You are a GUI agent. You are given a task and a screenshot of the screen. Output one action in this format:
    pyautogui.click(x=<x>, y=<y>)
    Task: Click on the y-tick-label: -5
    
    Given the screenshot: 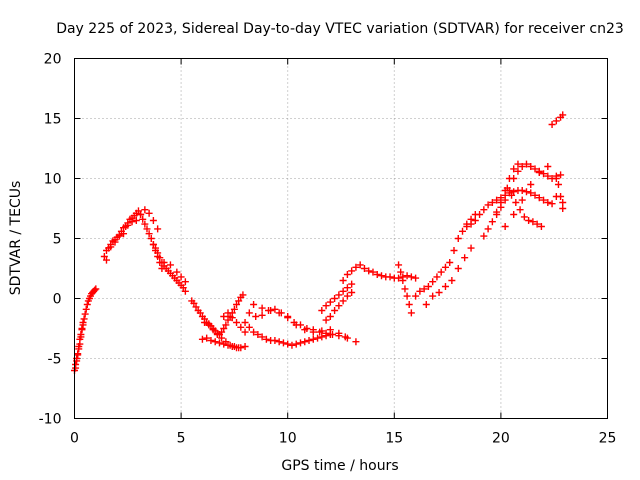 What is the action you would take?
    pyautogui.click(x=55, y=360)
    